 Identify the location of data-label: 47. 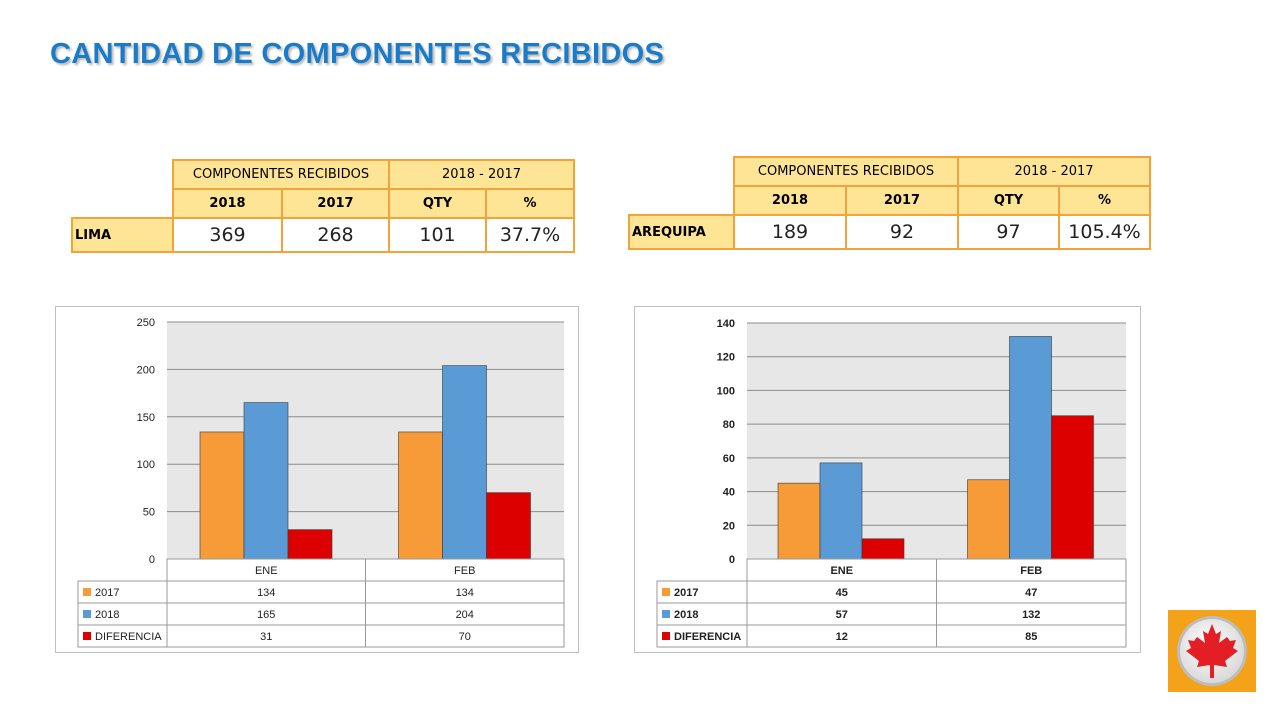
(1031, 593).